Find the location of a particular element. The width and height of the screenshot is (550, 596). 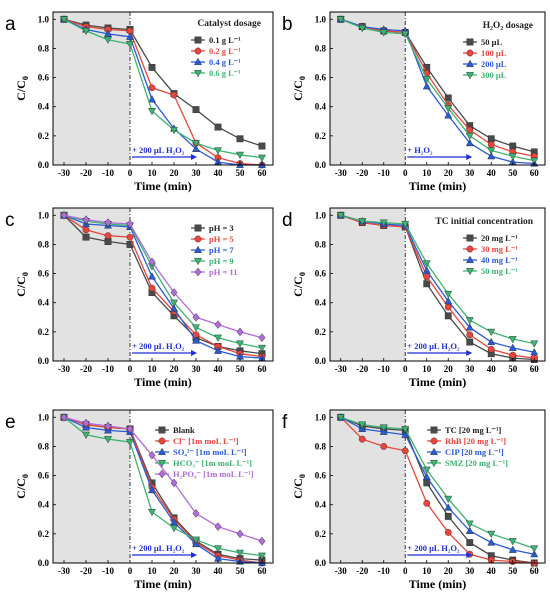

annotation-text: + H₂O₂ is located at coordinates (420, 150).